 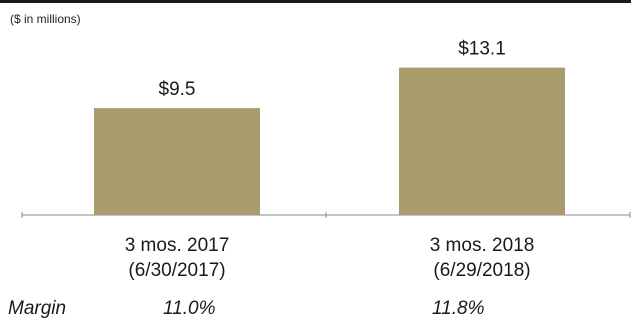 I want to click on units-label: ($ in millions), so click(x=45, y=19).